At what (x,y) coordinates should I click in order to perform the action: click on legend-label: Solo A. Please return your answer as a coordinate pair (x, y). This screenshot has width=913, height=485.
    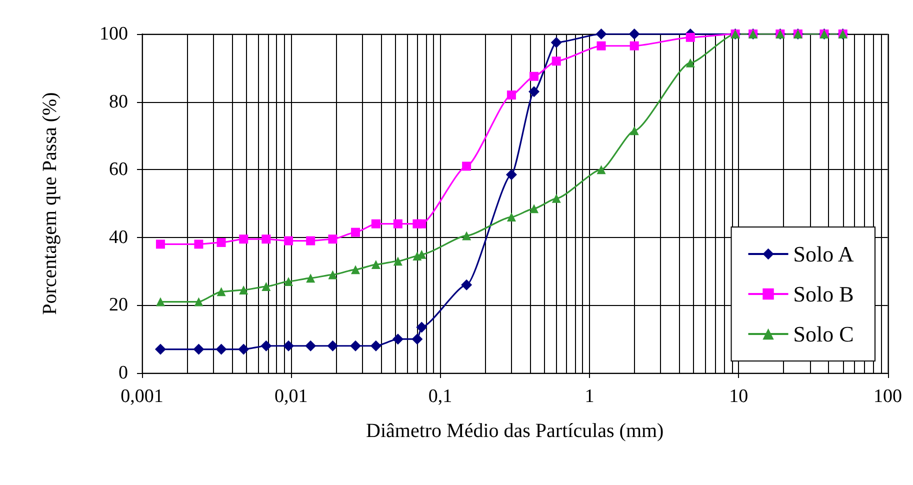
    Looking at the image, I should click on (823, 254).